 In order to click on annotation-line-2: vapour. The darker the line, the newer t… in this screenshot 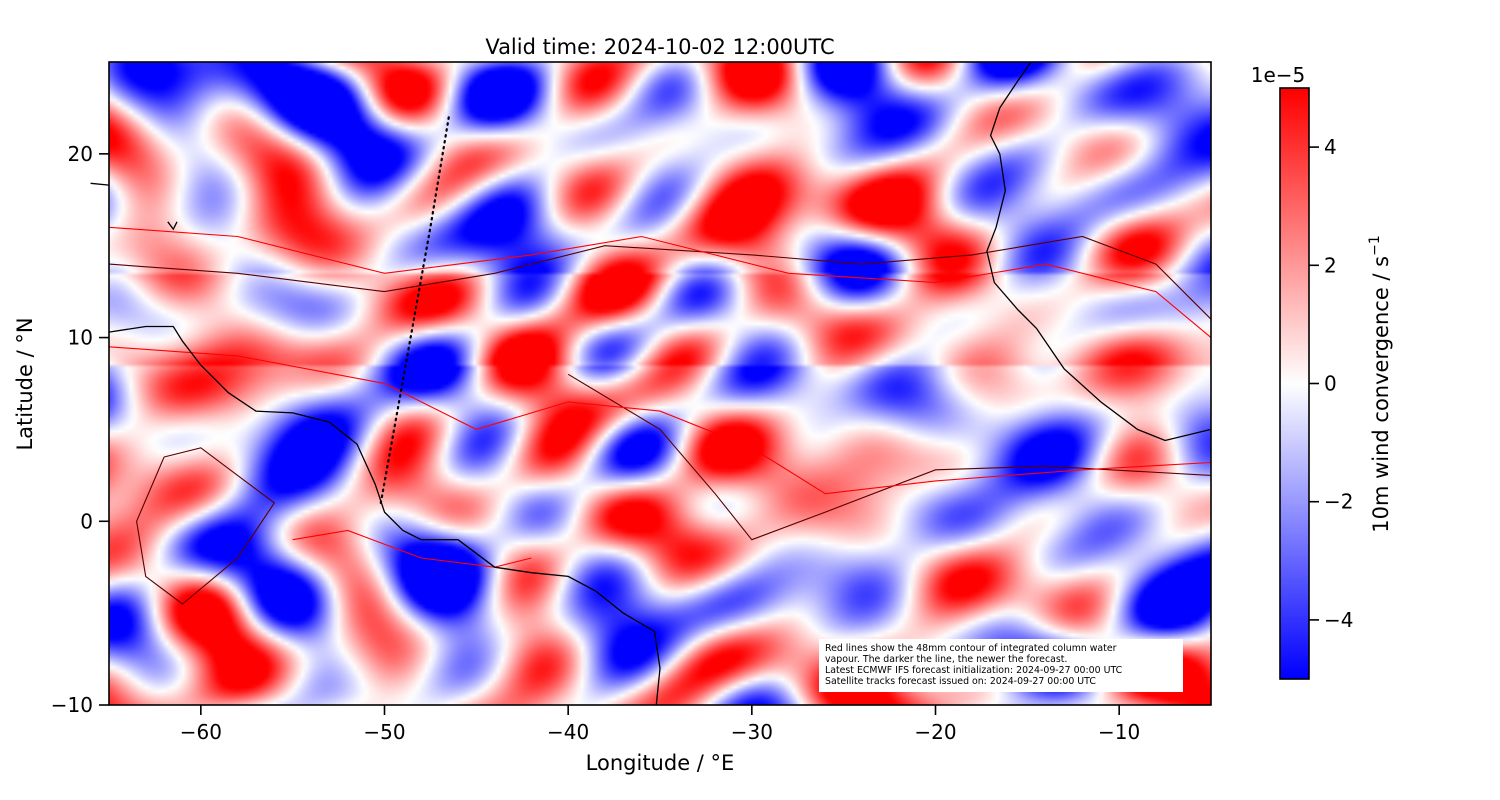, I will do `click(946, 659)`.